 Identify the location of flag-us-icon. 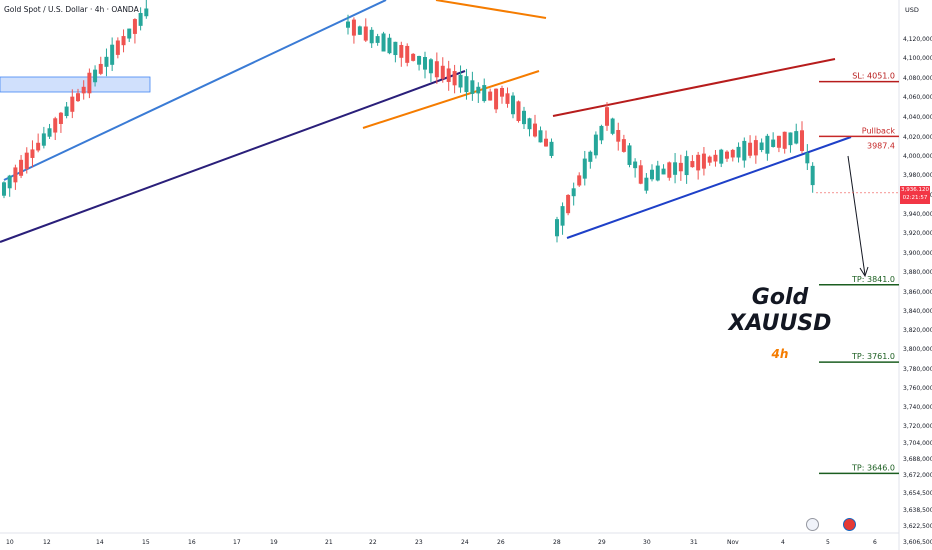
(849, 524).